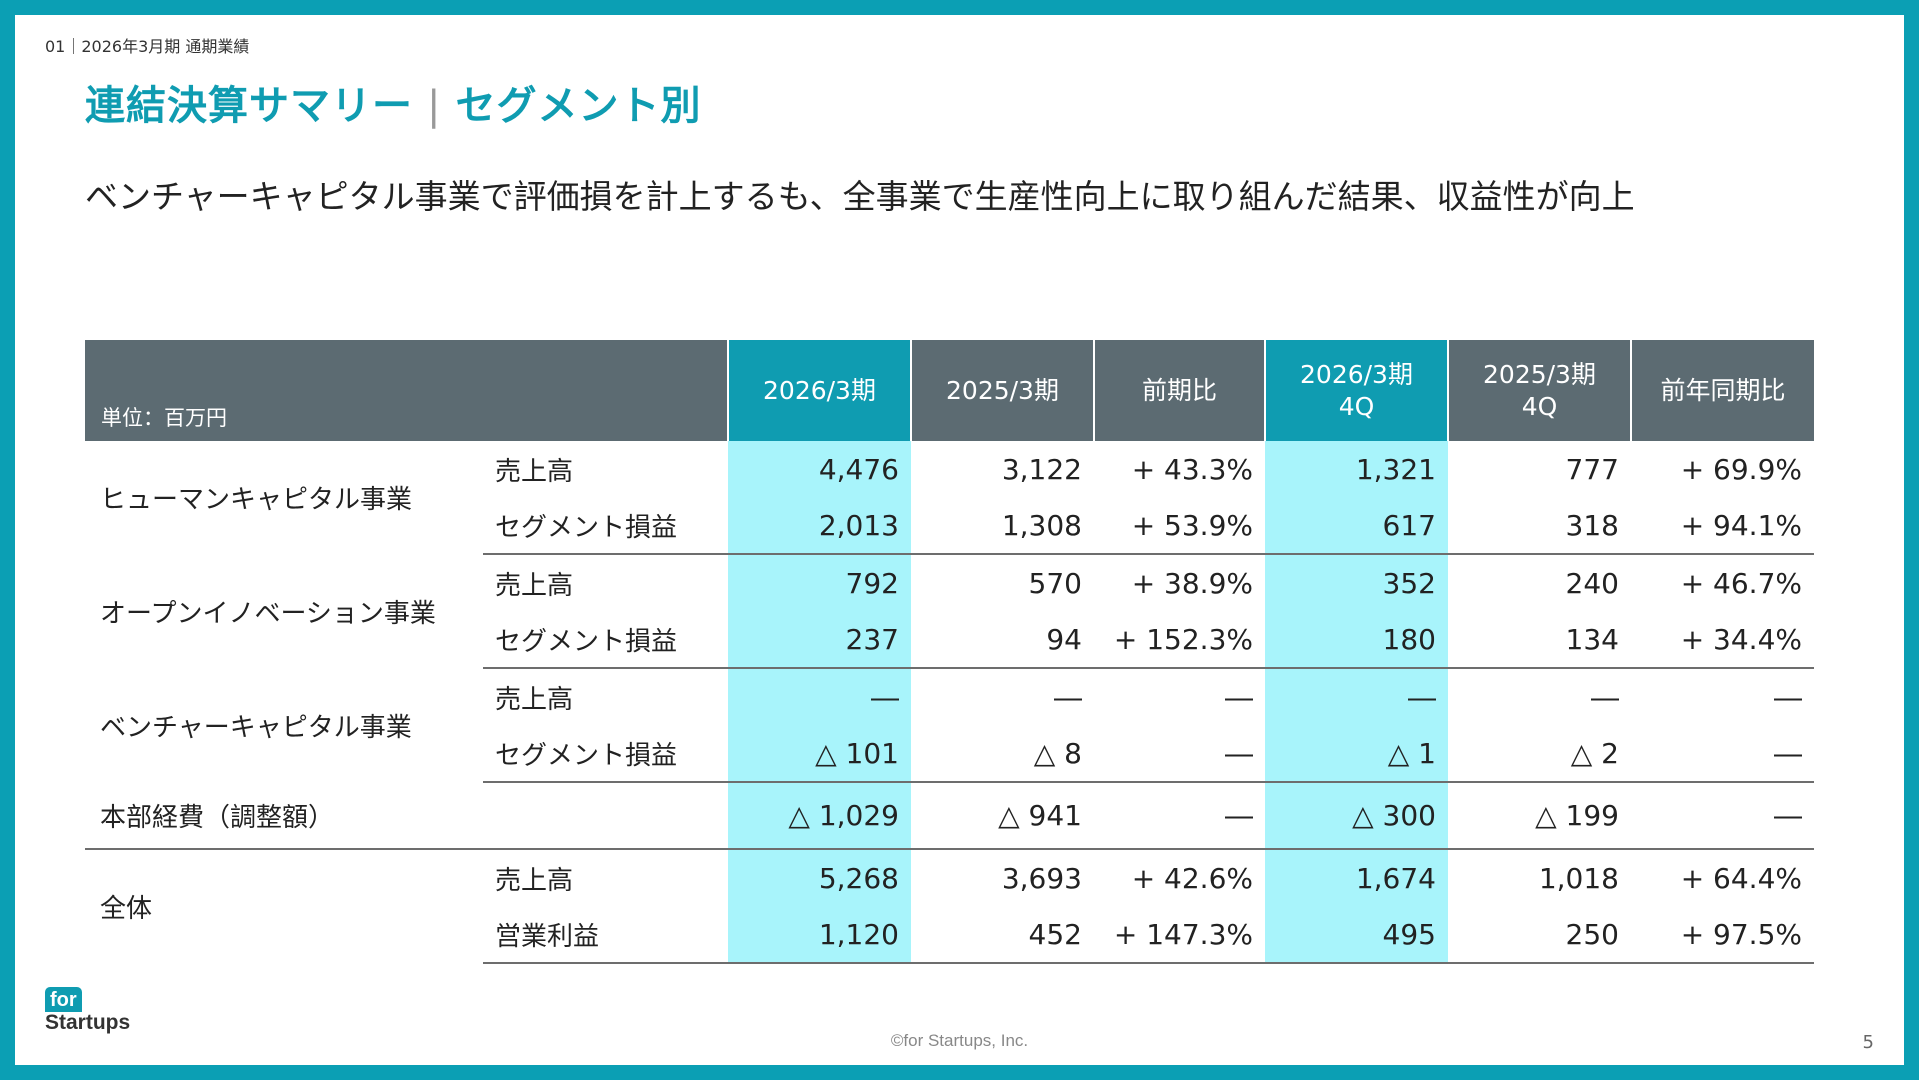 Image resolution: width=1919 pixels, height=1080 pixels. I want to click on col-header-fy2026-4q: 2026/3期 4Q, so click(1356, 390).